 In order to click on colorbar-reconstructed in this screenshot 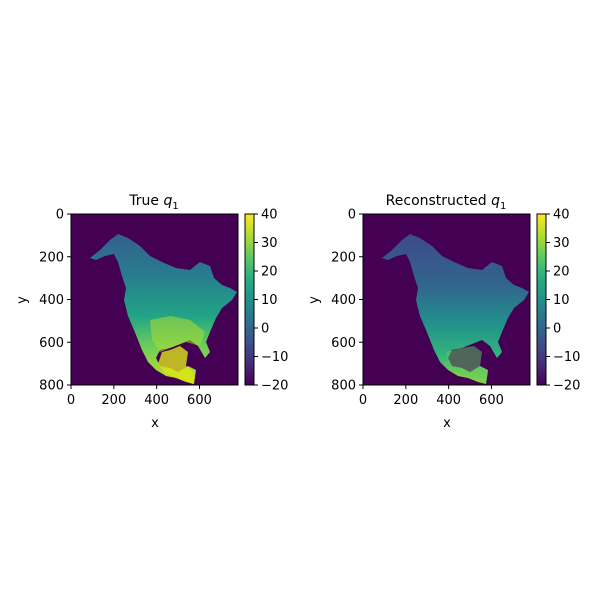, I will do `click(541, 299)`.